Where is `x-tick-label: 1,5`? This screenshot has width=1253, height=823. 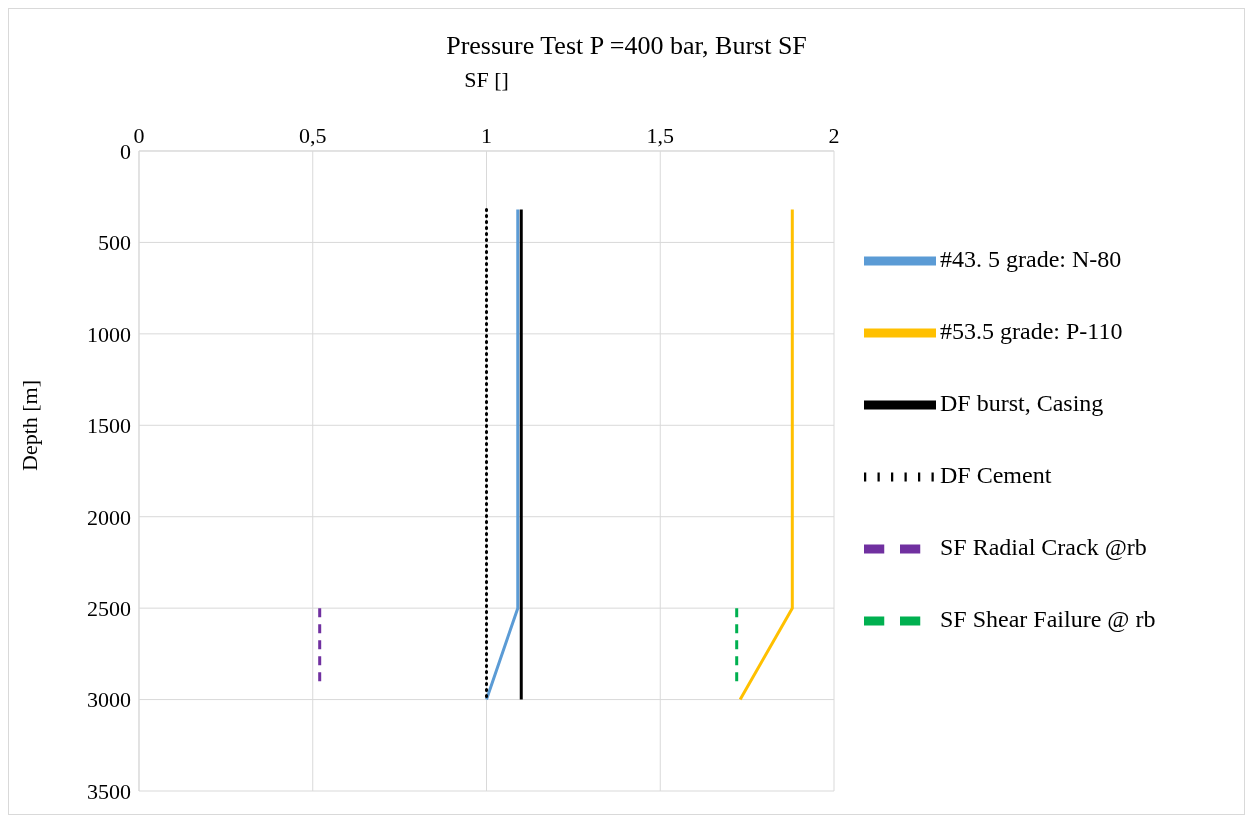 x-tick-label: 1,5 is located at coordinates (660, 135).